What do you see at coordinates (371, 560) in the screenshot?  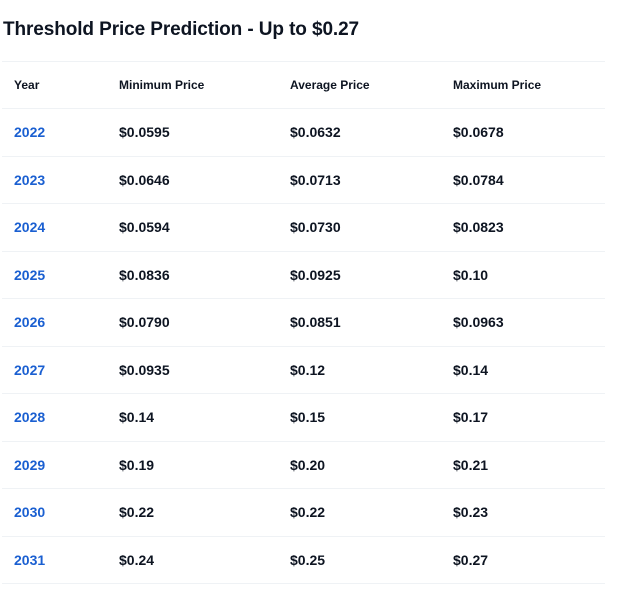 I see `cell-average-price: $0.25` at bounding box center [371, 560].